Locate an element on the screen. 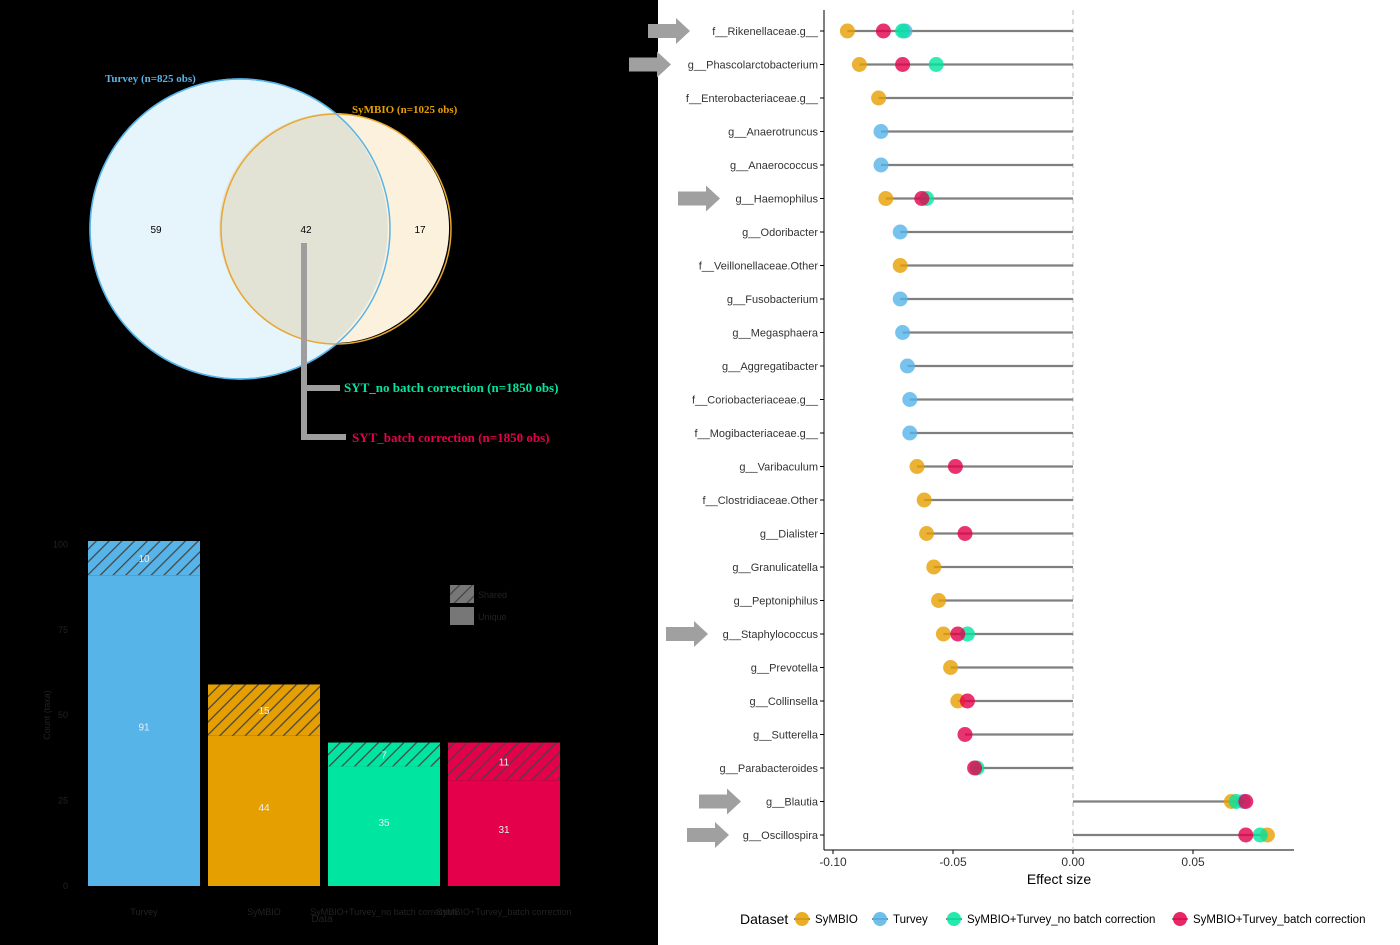 This screenshot has height=945, width=1400. bar-y-axis-title: Count (taxa) is located at coordinates (47, 715).